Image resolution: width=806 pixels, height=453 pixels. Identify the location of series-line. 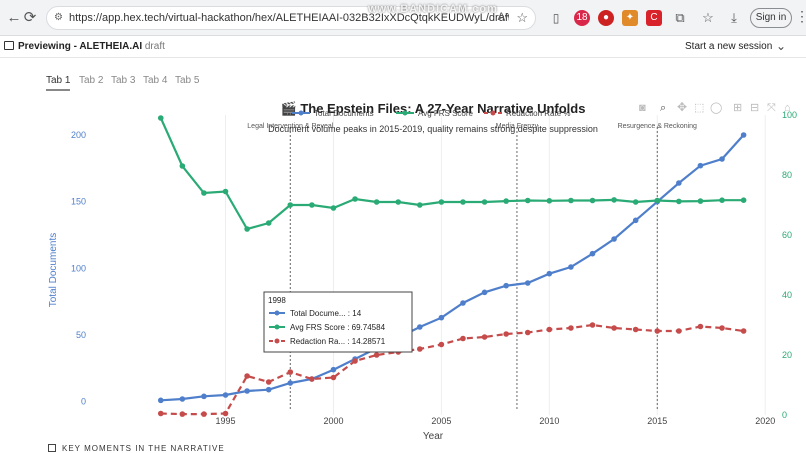
(452, 369).